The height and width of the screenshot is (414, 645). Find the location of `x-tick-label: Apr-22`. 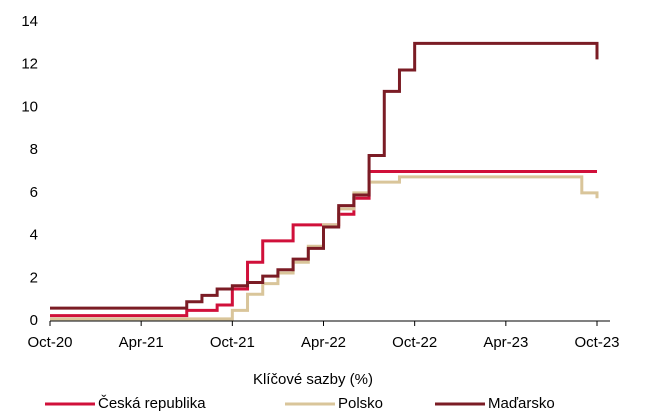

x-tick-label: Apr-22 is located at coordinates (323, 342).